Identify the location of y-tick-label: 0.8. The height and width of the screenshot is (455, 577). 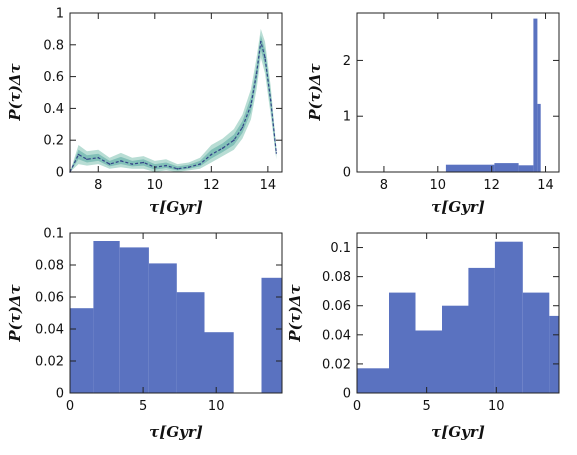
(53, 45).